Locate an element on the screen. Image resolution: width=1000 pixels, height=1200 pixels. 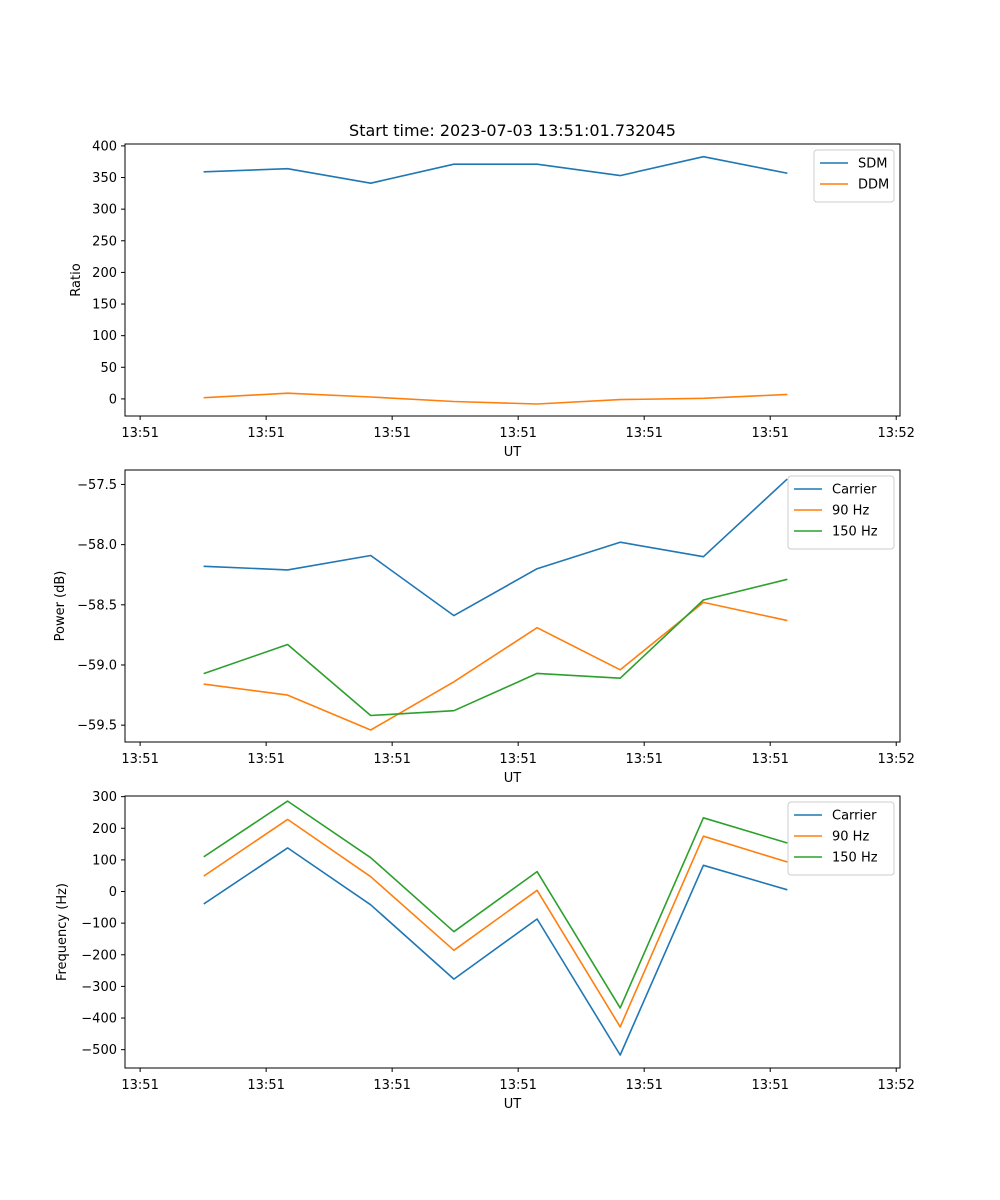
chart-title: Start time: 2023-07-03 13:51:01.732045 is located at coordinates (512, 130).